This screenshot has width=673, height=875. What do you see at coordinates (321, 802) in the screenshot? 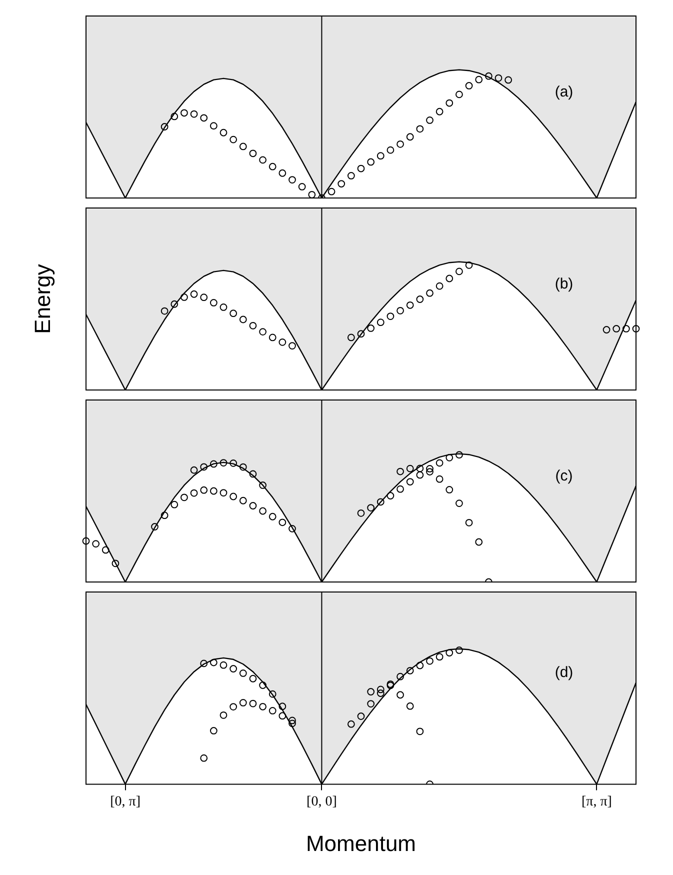
I see `x-tick-label: [0, 0]` at bounding box center [321, 802].